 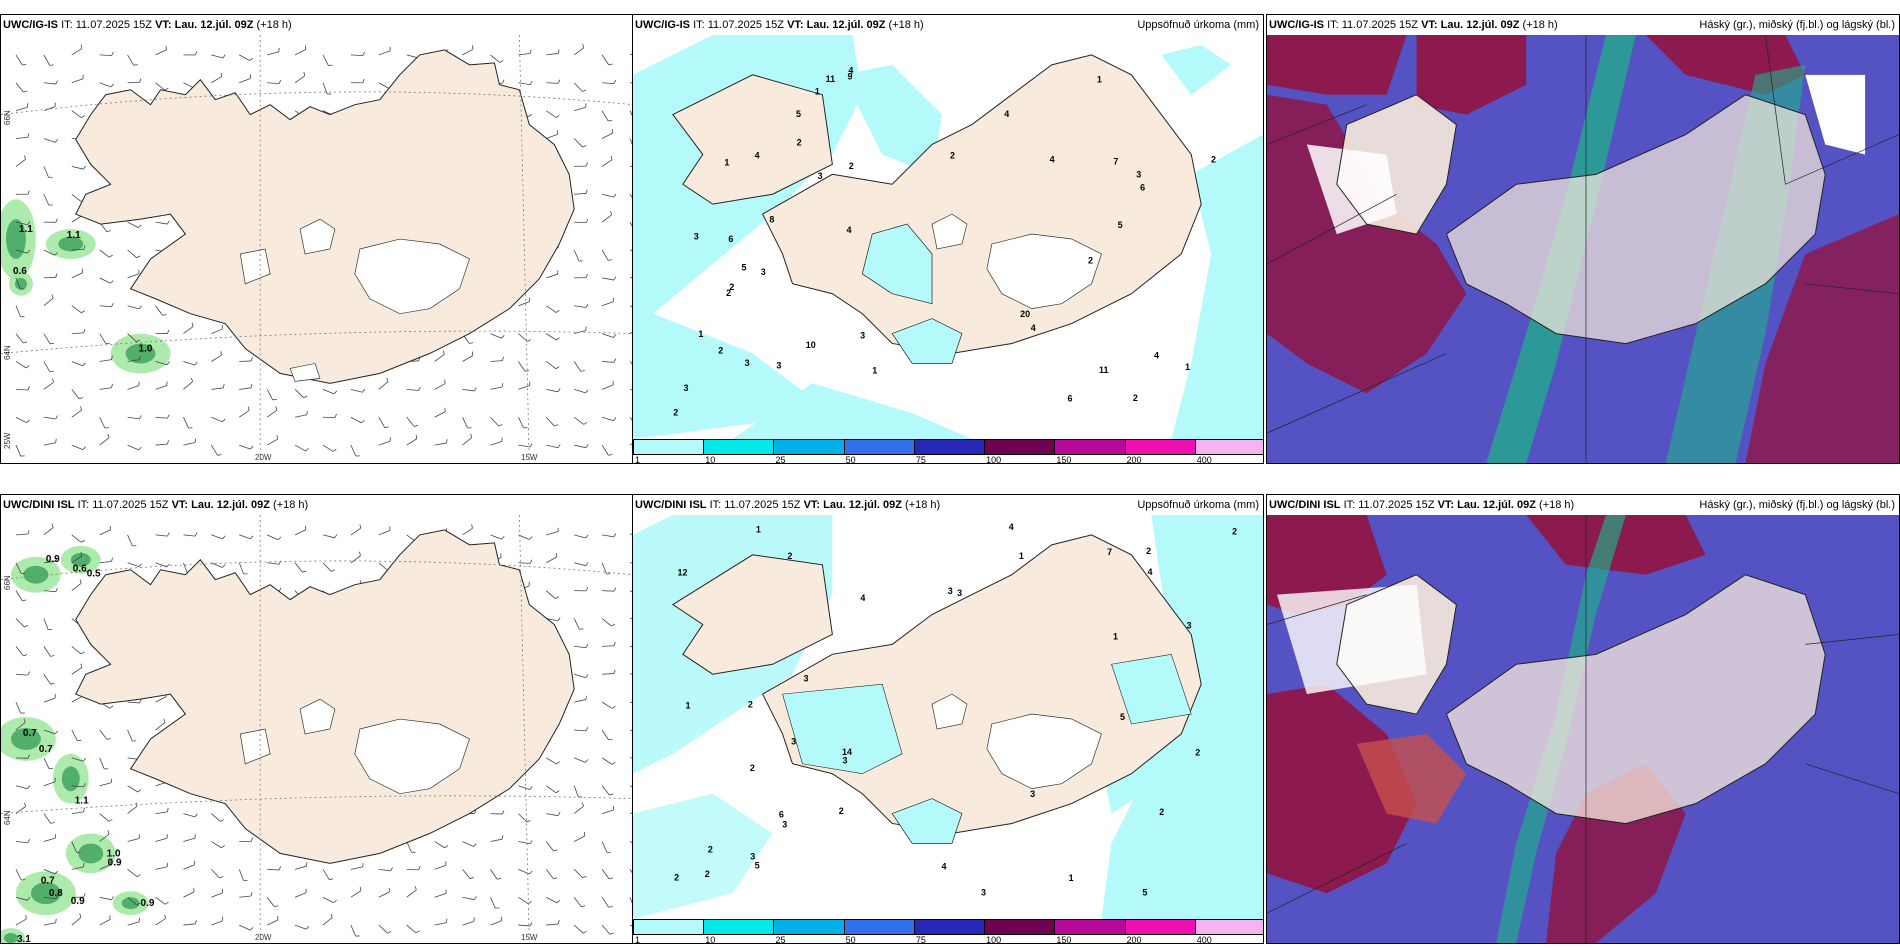 What do you see at coordinates (948, 717) in the screenshot?
I see `precip-map: 3 4 3 12 5 4 2 3 2 7 1 2 1 6 14 2 3 2 2 3 2 3 4 5 2 1 2 3 4 3 5 1 1 2 3 2 3` at bounding box center [948, 717].